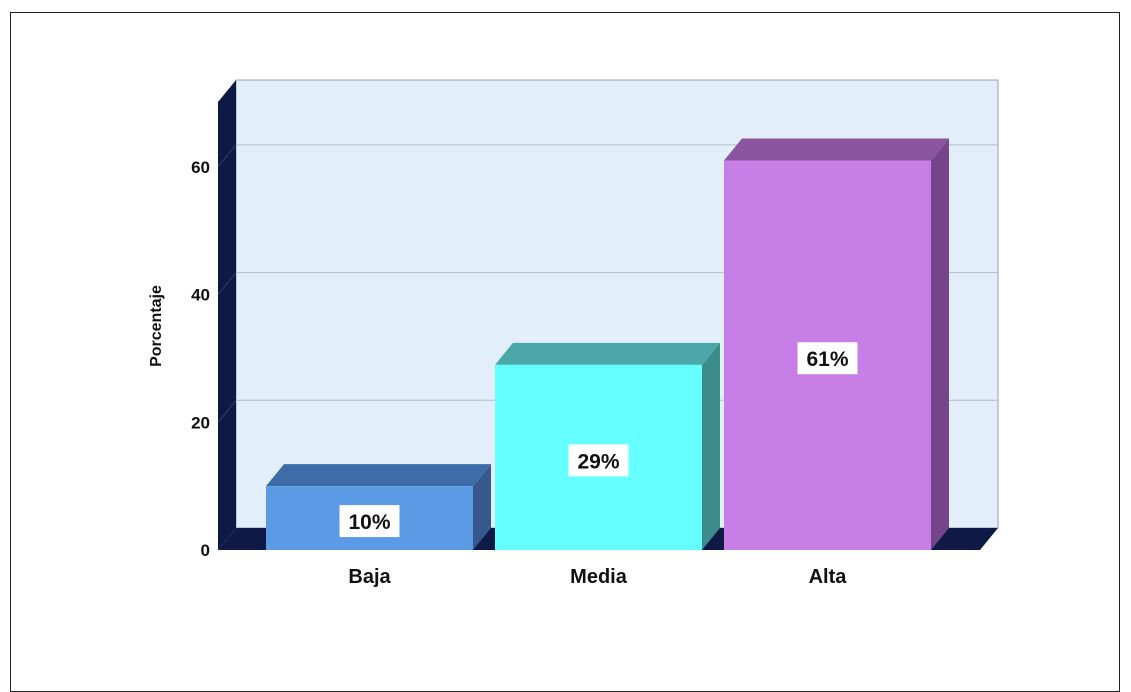 The width and height of the screenshot is (1131, 692). Describe the element at coordinates (369, 577) in the screenshot. I see `x-tick-label: Baja` at that location.